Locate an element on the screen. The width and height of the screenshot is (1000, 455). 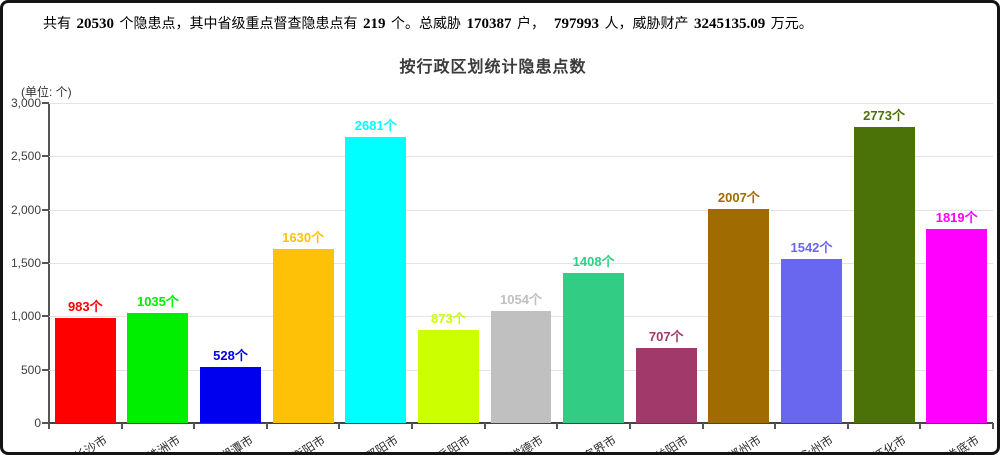
bar-株洲市 is located at coordinates (158, 367).